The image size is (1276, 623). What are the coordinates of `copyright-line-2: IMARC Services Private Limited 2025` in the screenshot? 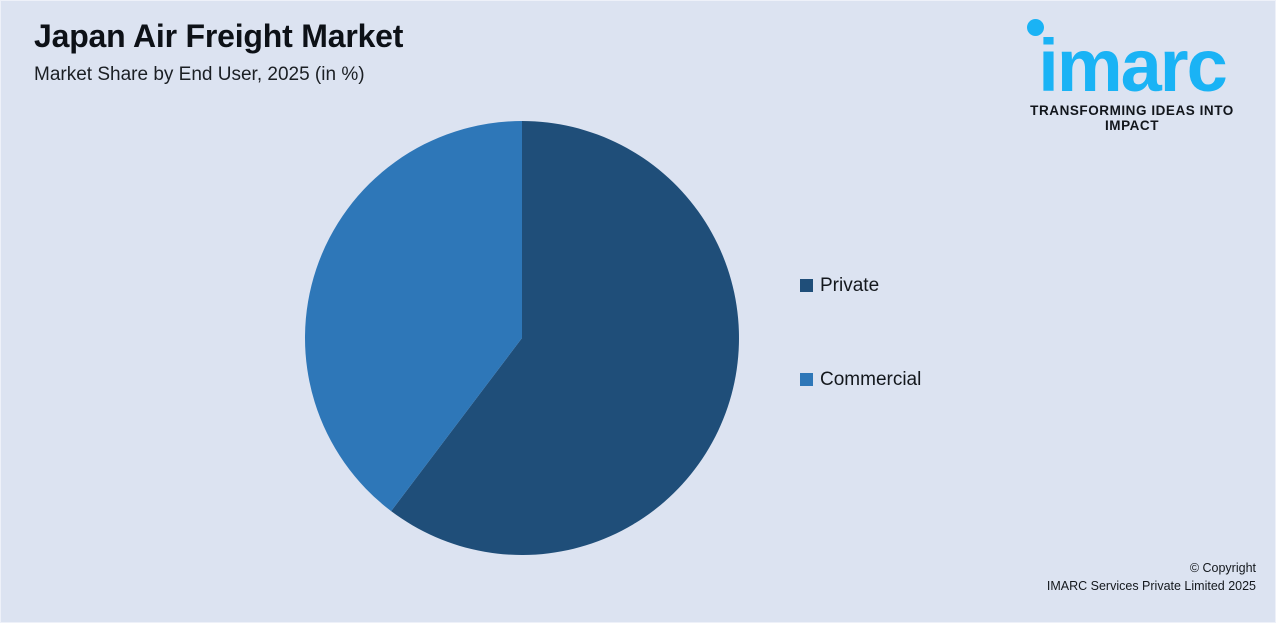 It's located at (1151, 585).